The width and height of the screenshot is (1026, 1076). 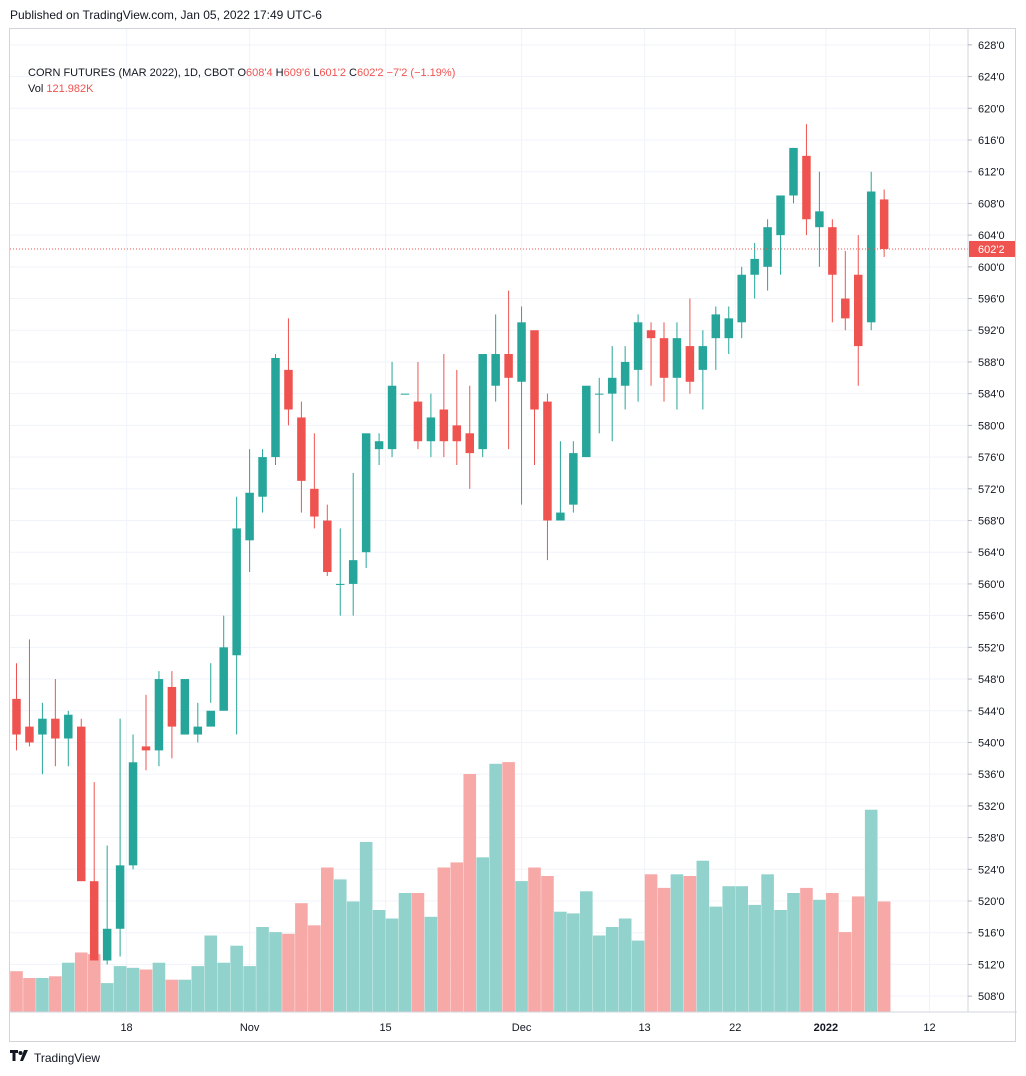 What do you see at coordinates (370, 73) in the screenshot?
I see `close-value: 602'2` at bounding box center [370, 73].